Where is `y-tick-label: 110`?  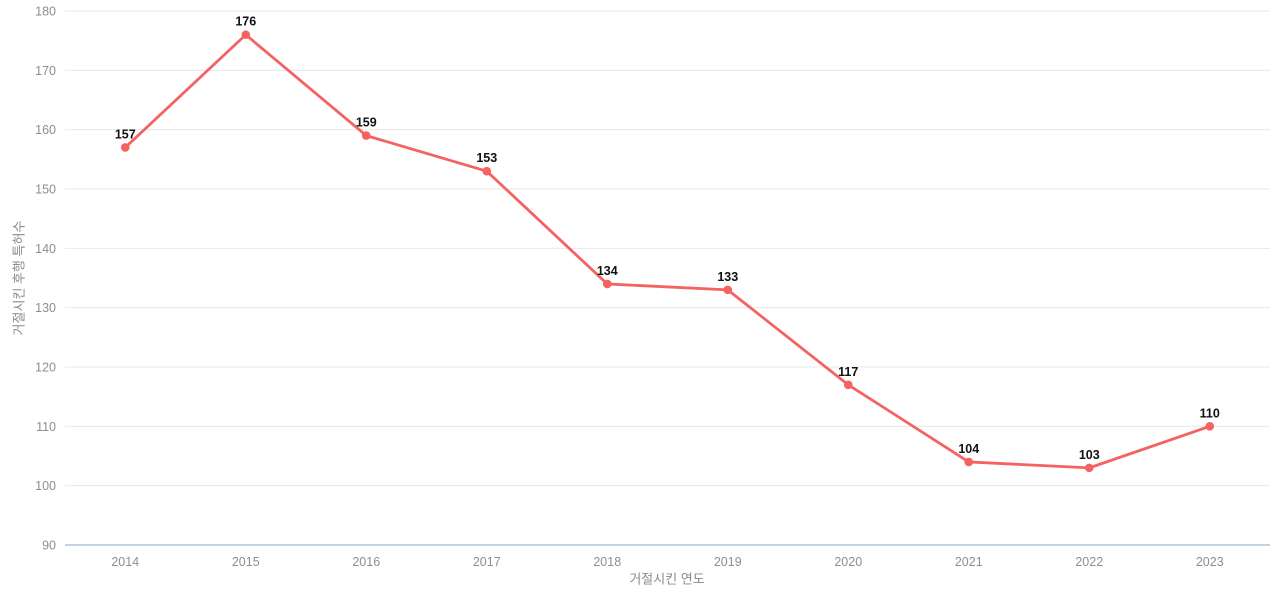
y-tick-label: 110 is located at coordinates (46, 427).